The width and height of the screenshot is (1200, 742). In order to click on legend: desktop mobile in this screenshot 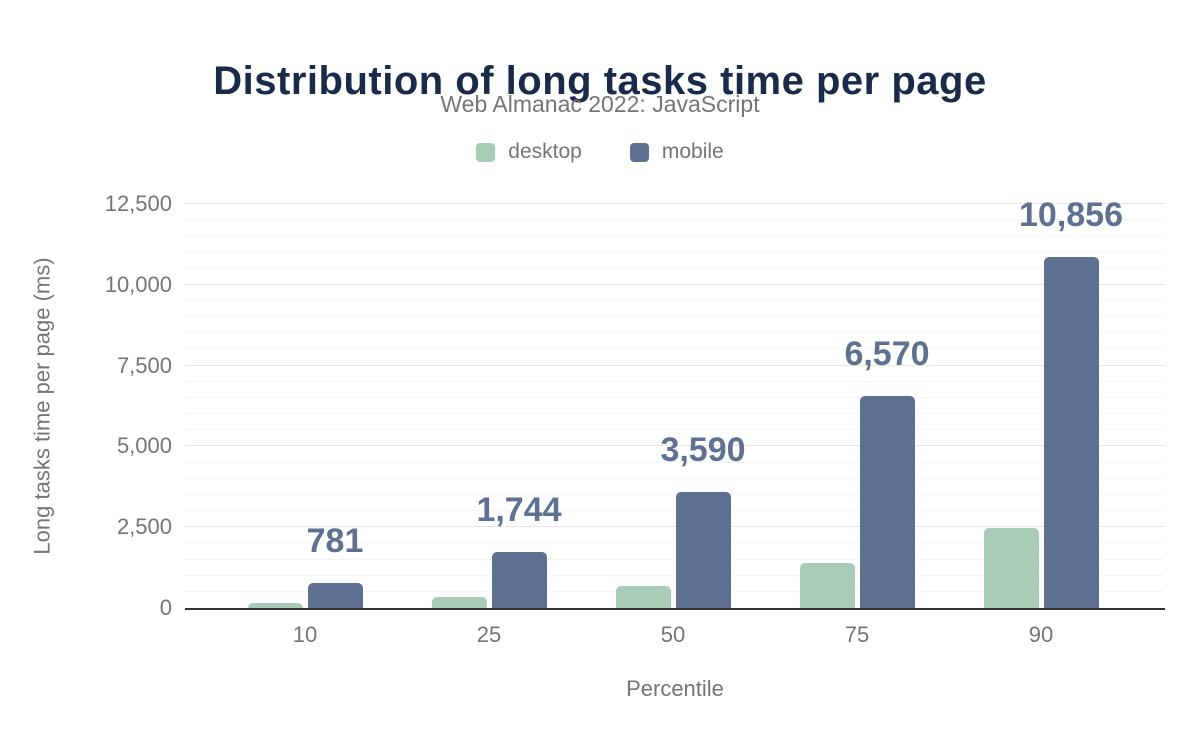, I will do `click(600, 152)`.